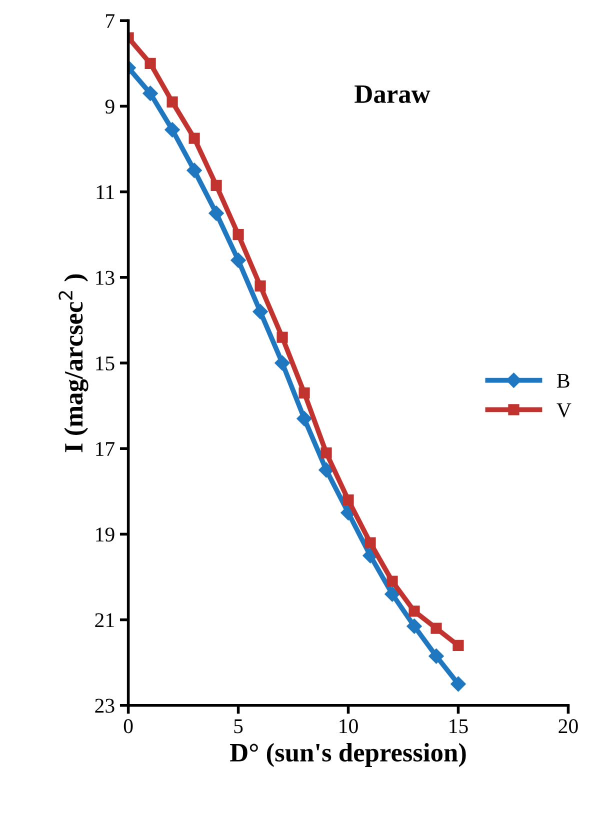 The width and height of the screenshot is (611, 825). Describe the element at coordinates (105, 277) in the screenshot. I see `y-tick-label: 13` at that location.